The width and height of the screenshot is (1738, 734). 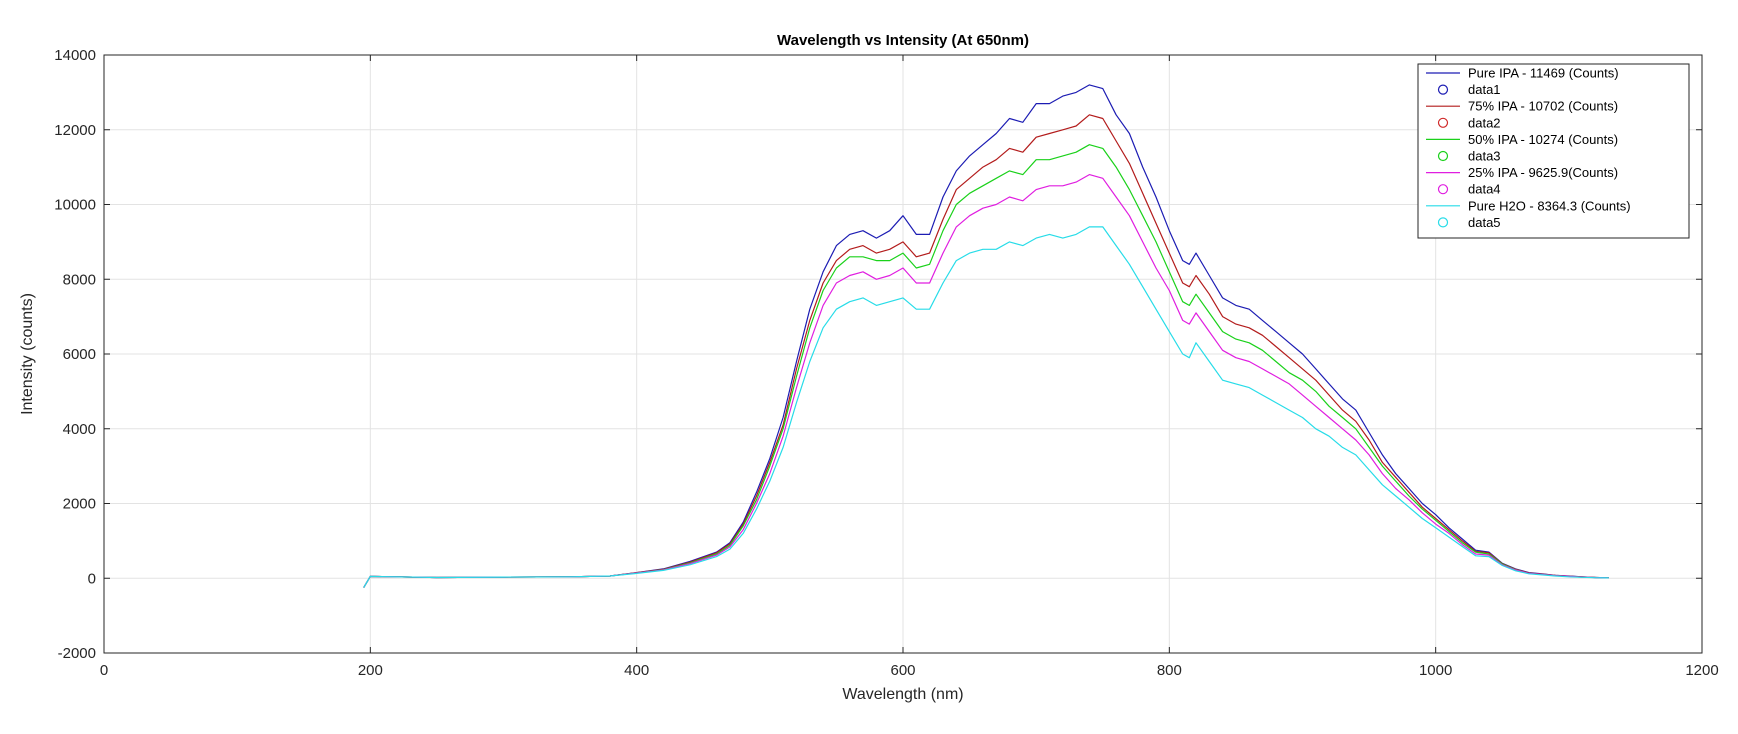 What do you see at coordinates (92, 578) in the screenshot?
I see `y-tick-label: 0` at bounding box center [92, 578].